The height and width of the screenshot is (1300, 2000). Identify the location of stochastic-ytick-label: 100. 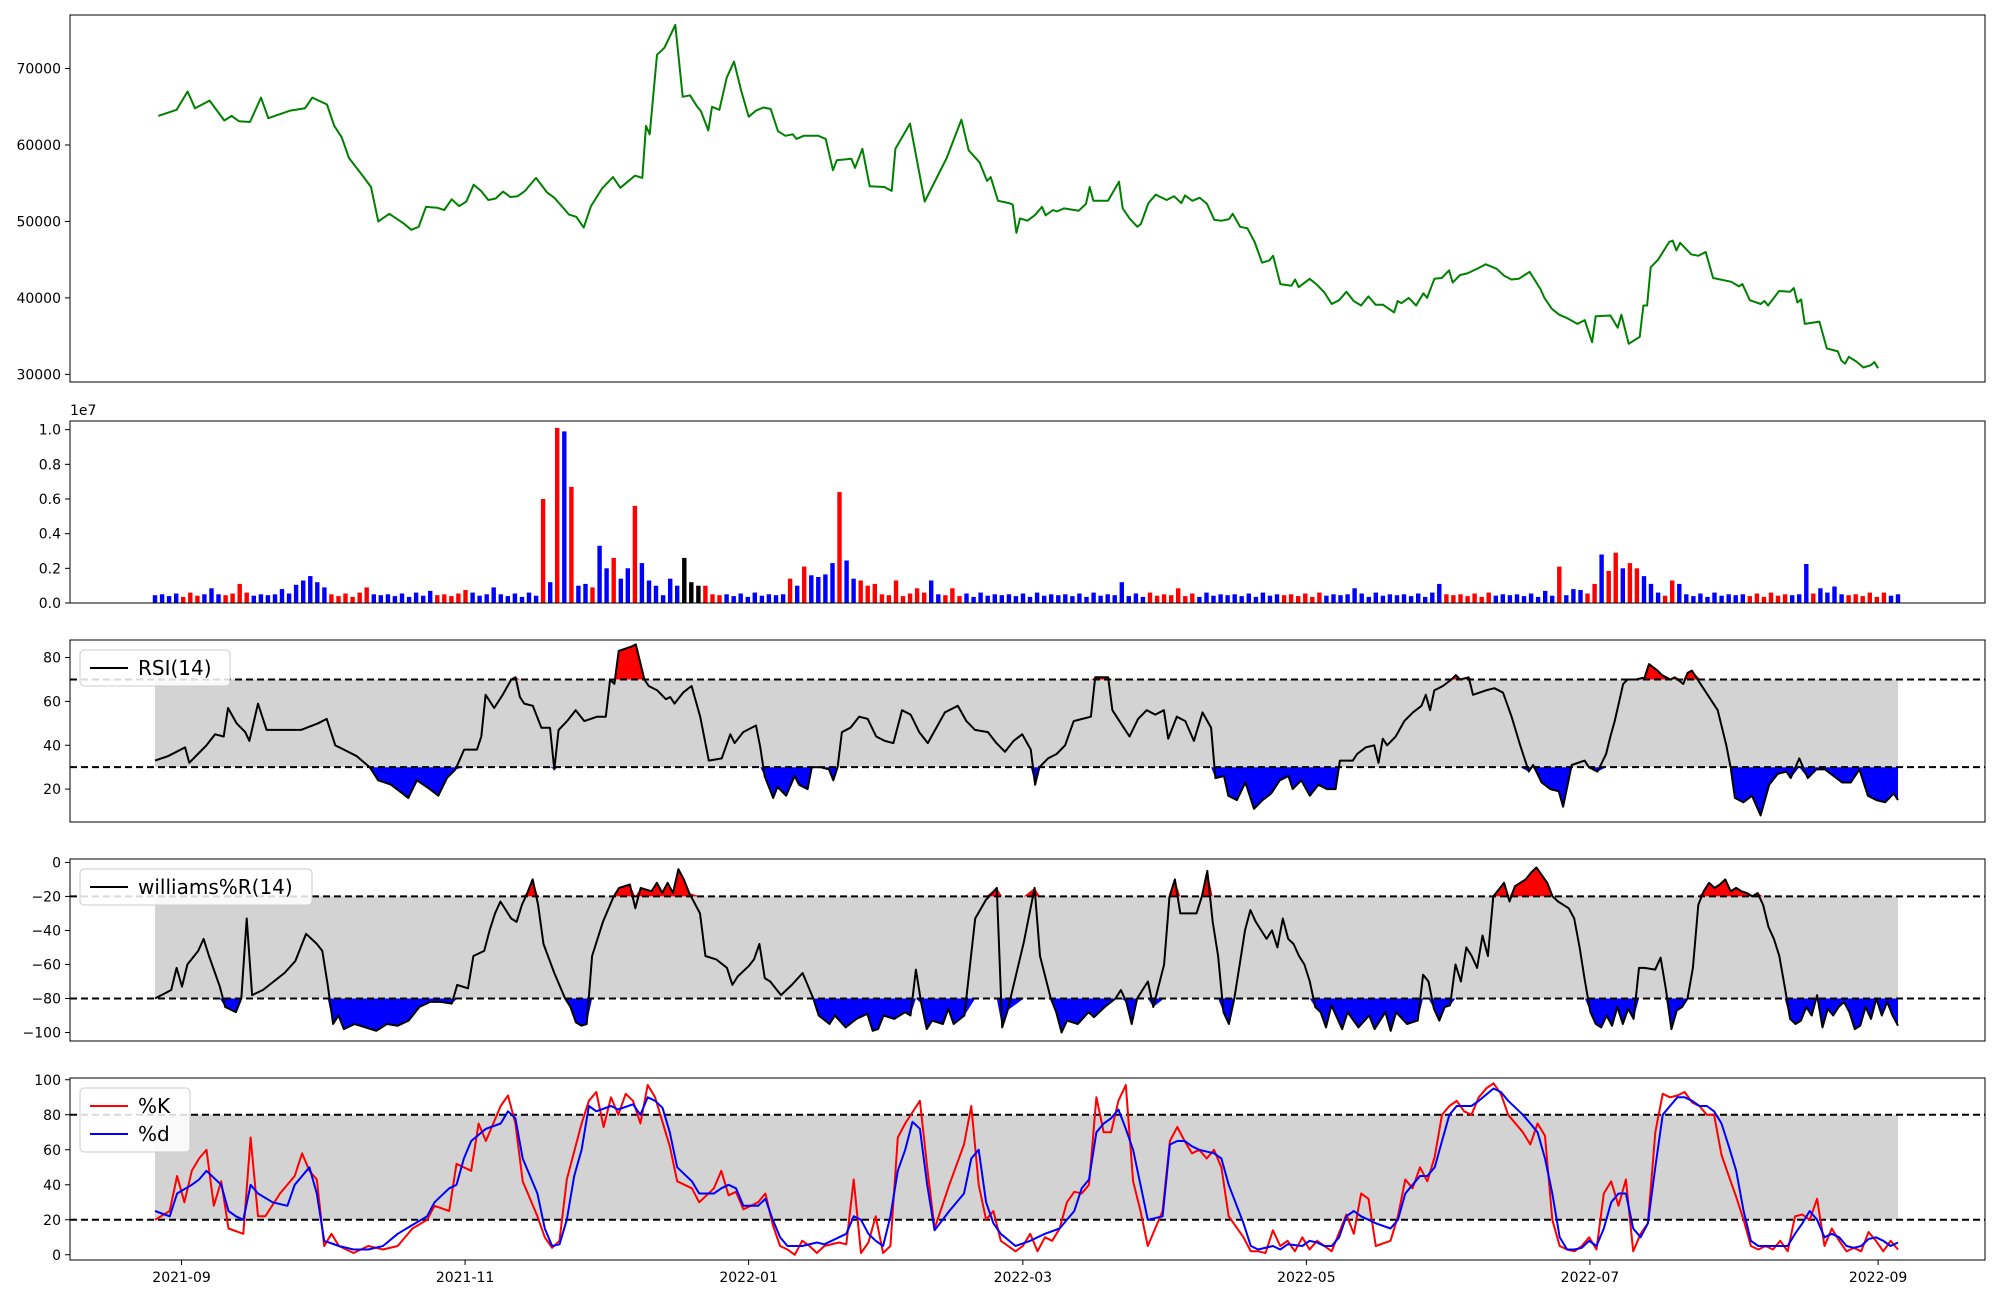
(47, 1081).